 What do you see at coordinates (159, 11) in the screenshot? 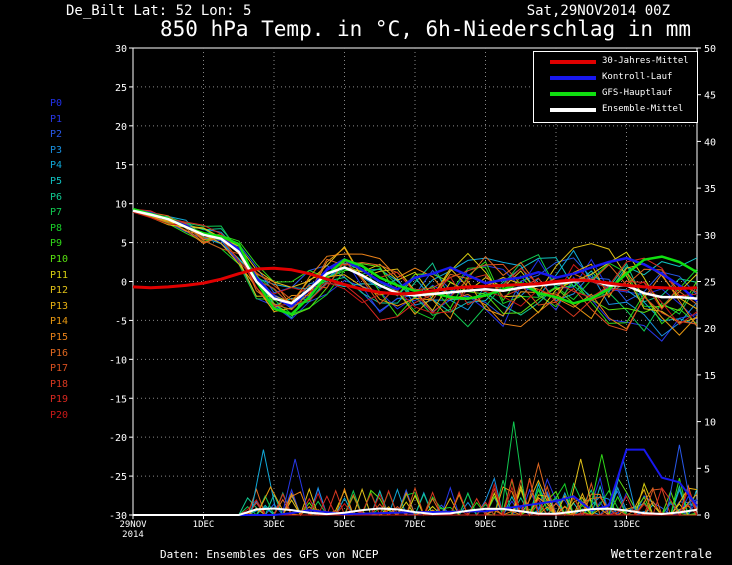
I see `location-label: De_Bilt Lat: 52 Lon: 5` at bounding box center [159, 11].